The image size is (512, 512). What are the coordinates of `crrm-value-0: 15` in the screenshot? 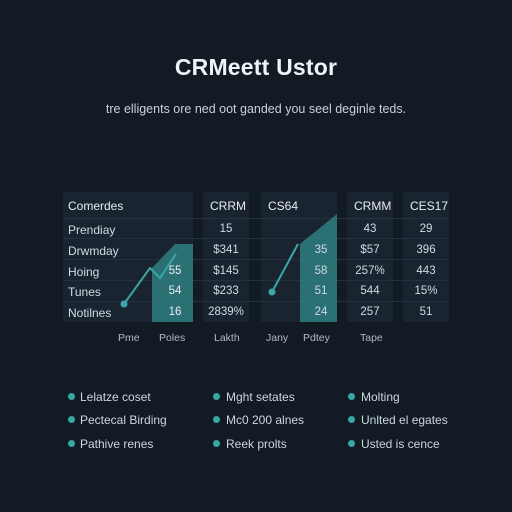 It's located at (226, 229).